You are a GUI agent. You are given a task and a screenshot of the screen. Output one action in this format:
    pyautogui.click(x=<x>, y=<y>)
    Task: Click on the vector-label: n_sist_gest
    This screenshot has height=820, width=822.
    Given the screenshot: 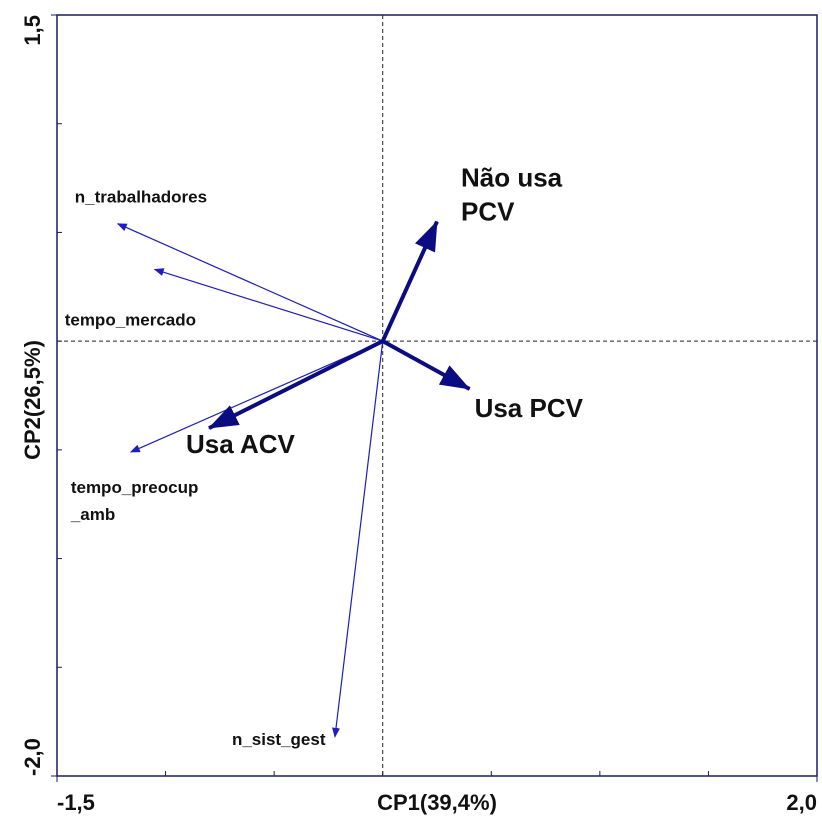 What is the action you would take?
    pyautogui.click(x=279, y=739)
    